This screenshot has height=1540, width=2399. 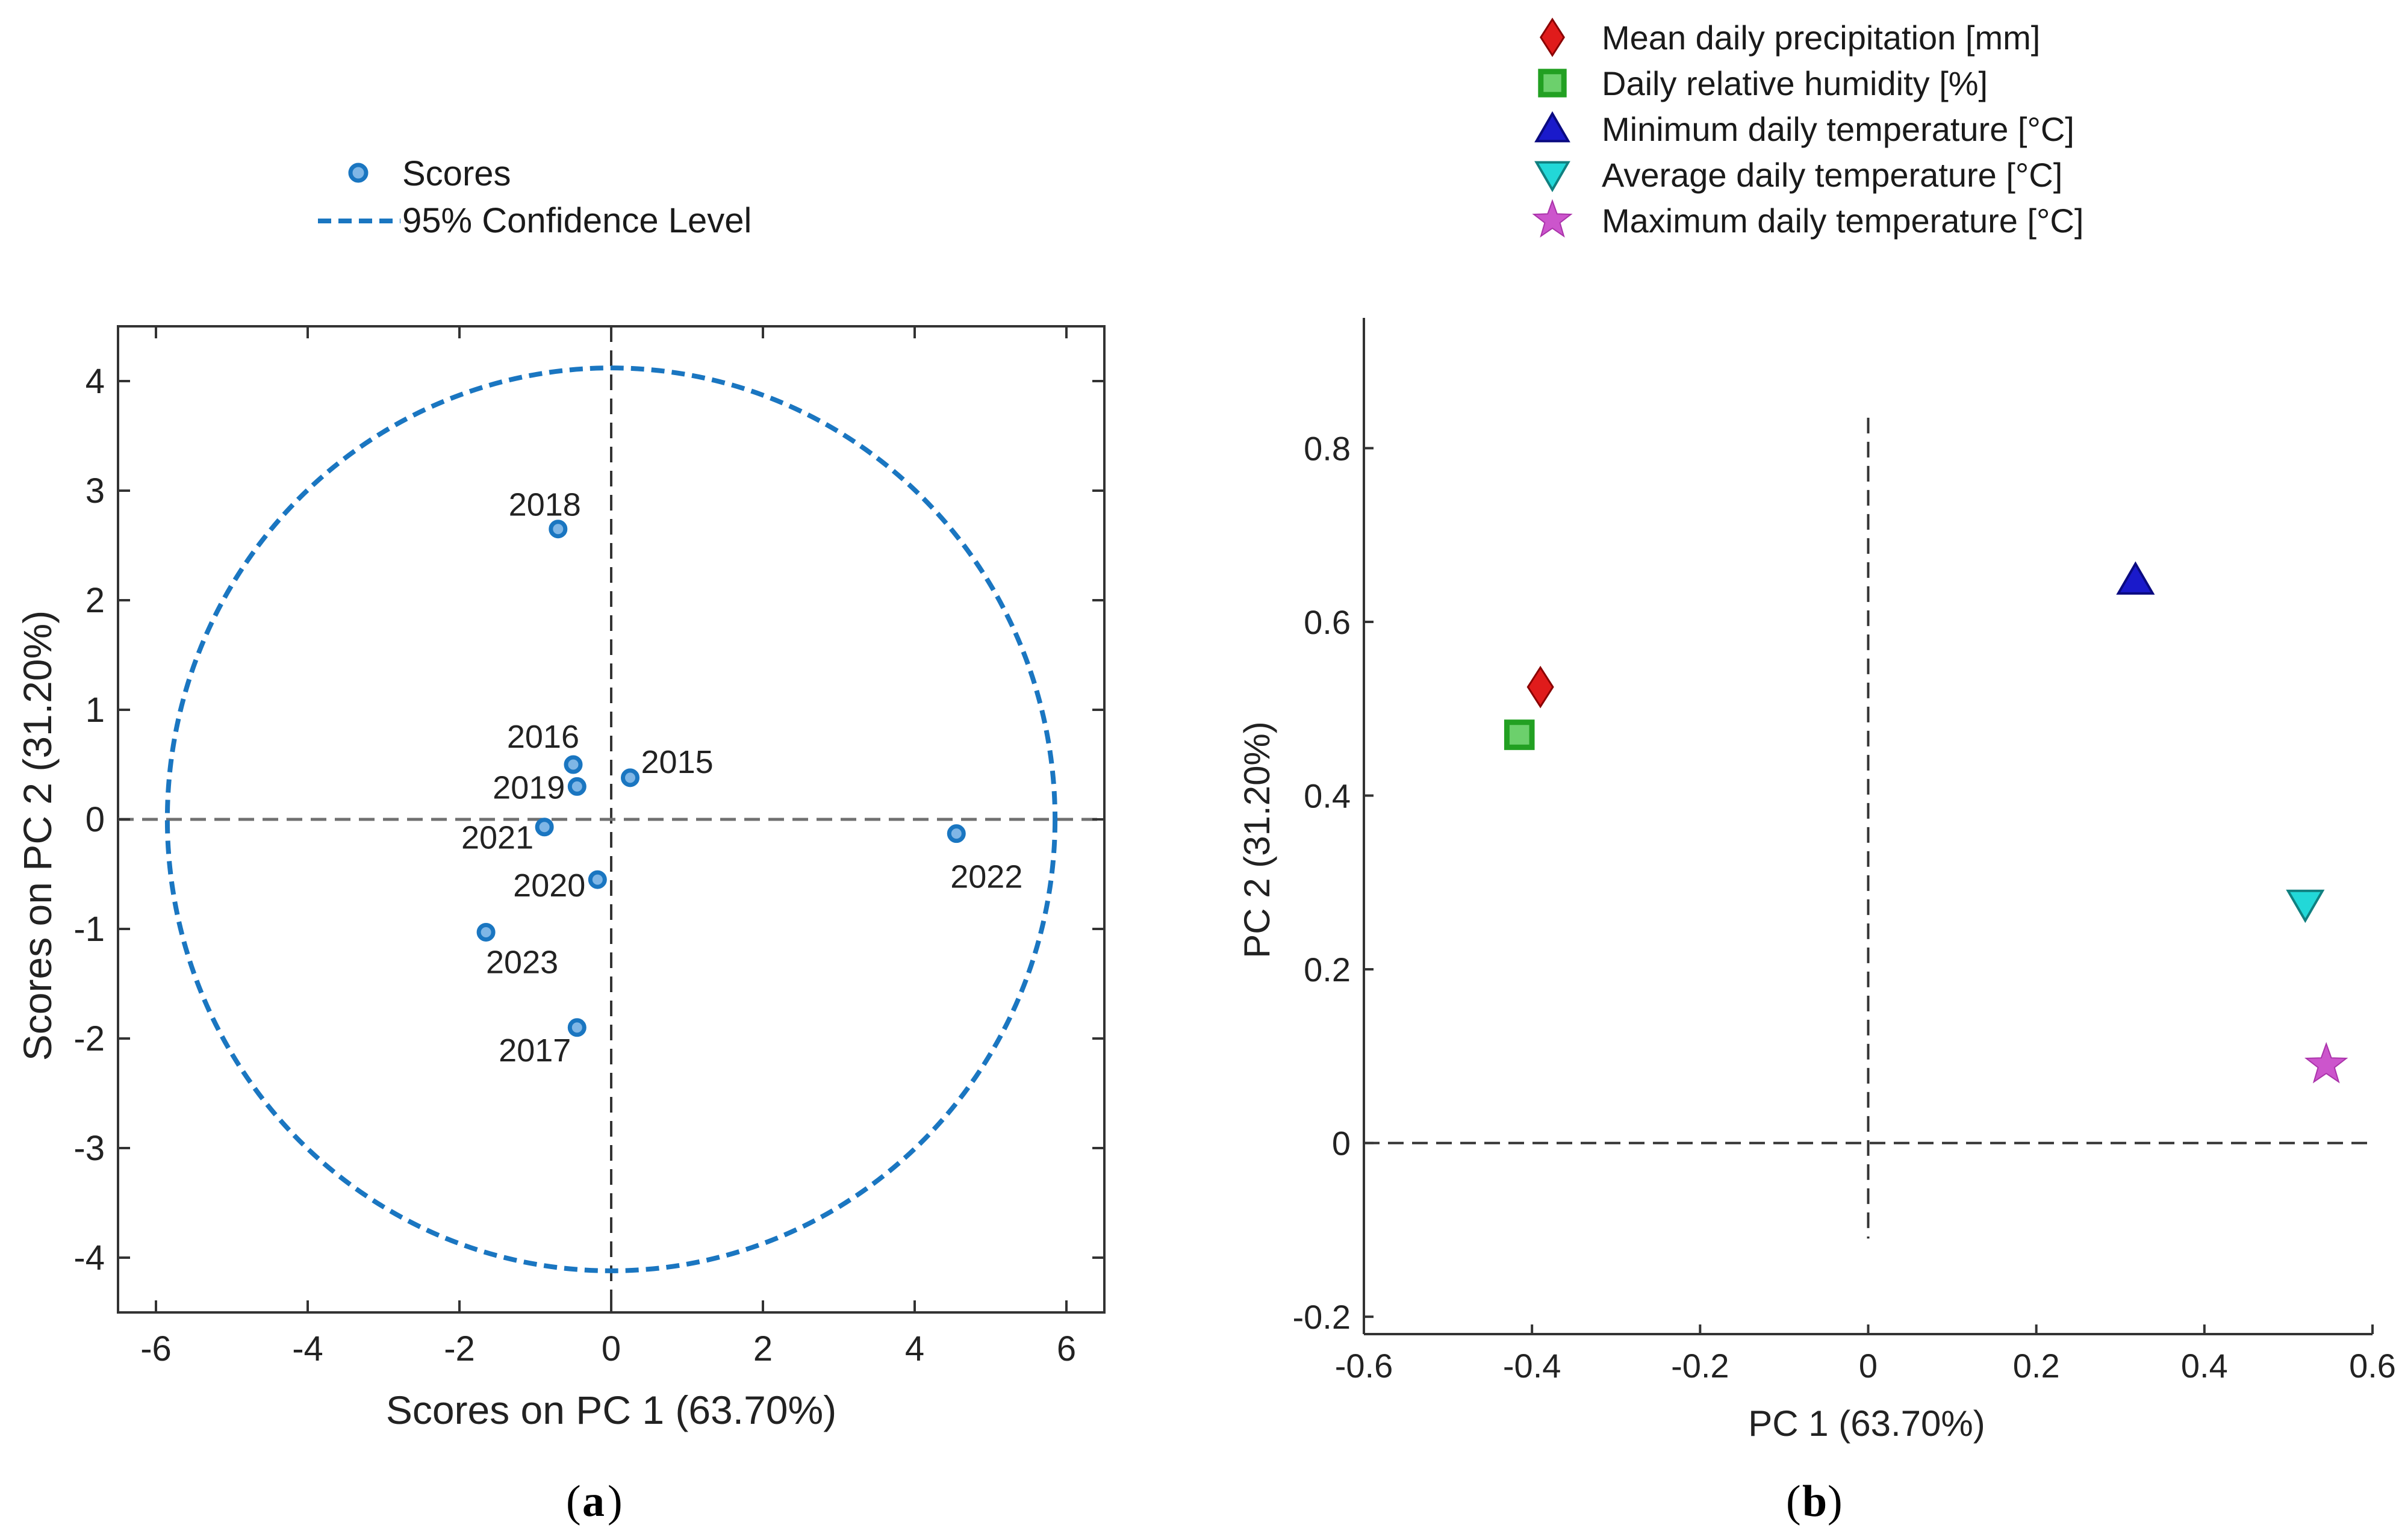 I want to click on x-tick-label-a: 6, so click(x=1067, y=1349).